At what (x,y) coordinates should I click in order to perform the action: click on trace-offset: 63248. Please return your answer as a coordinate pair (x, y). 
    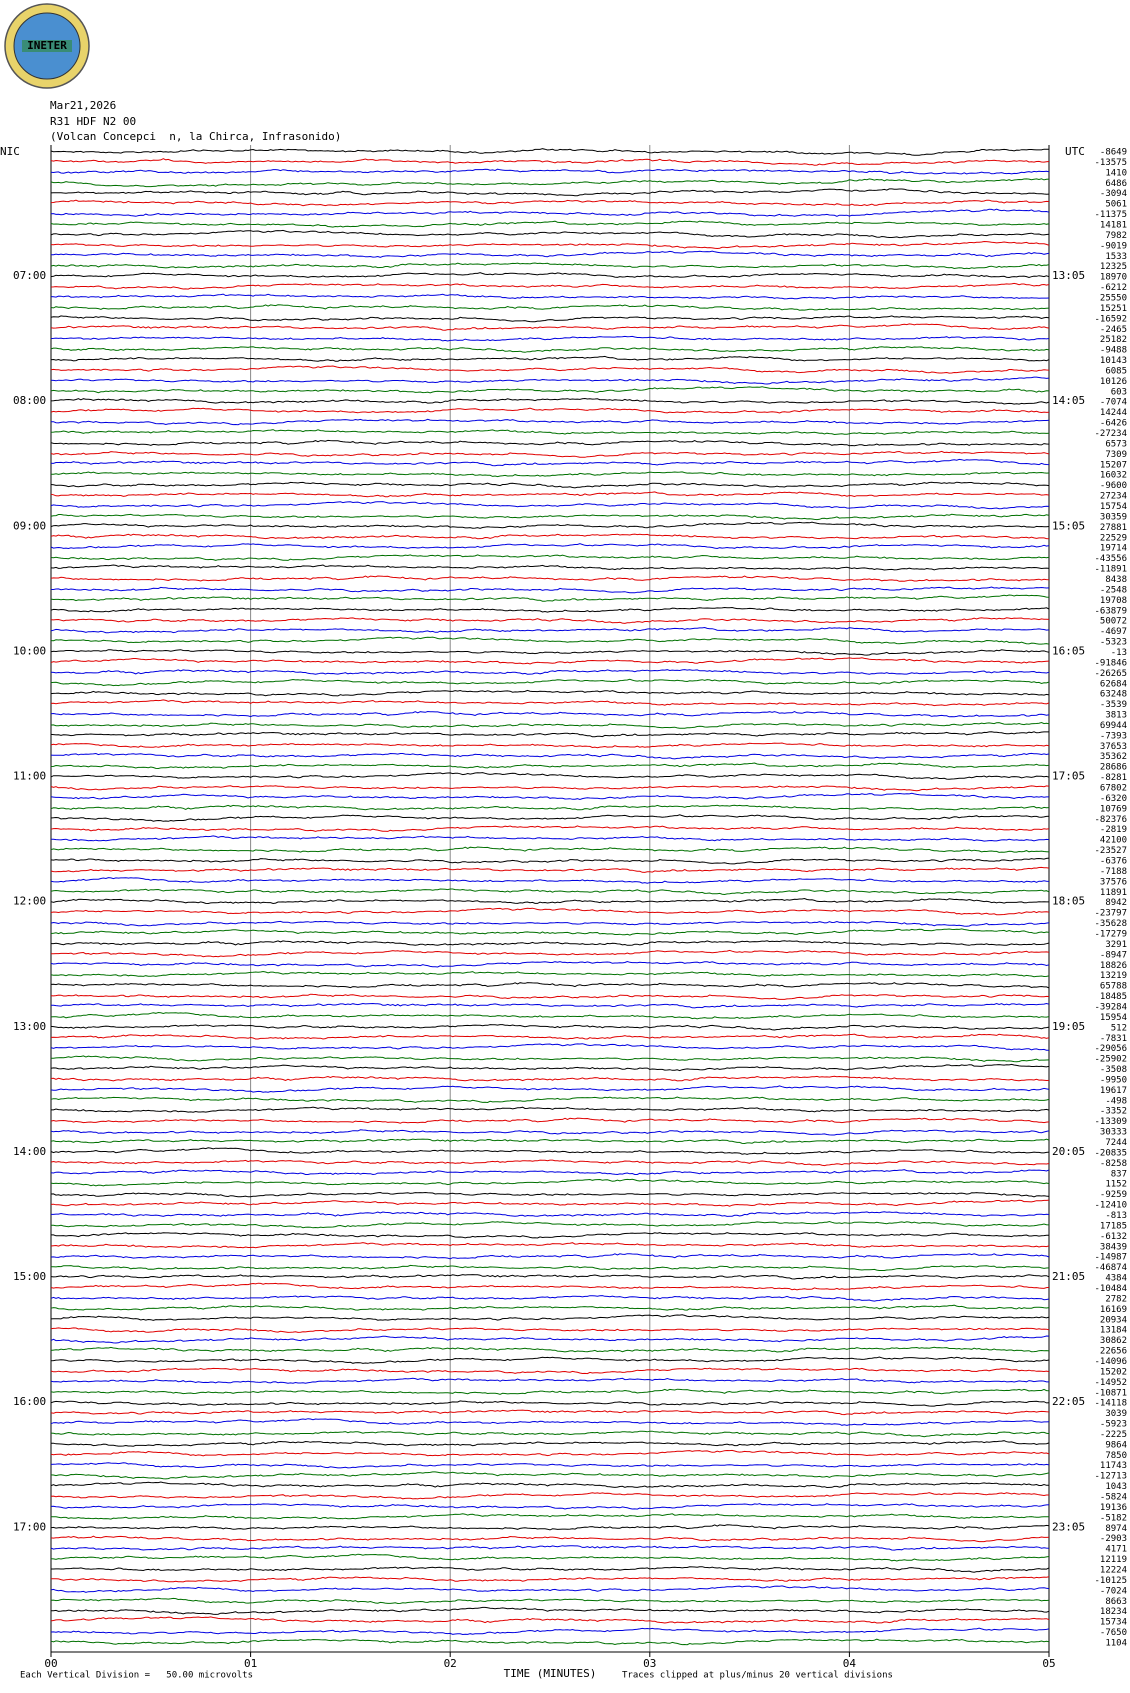
    Looking at the image, I should click on (1113, 695).